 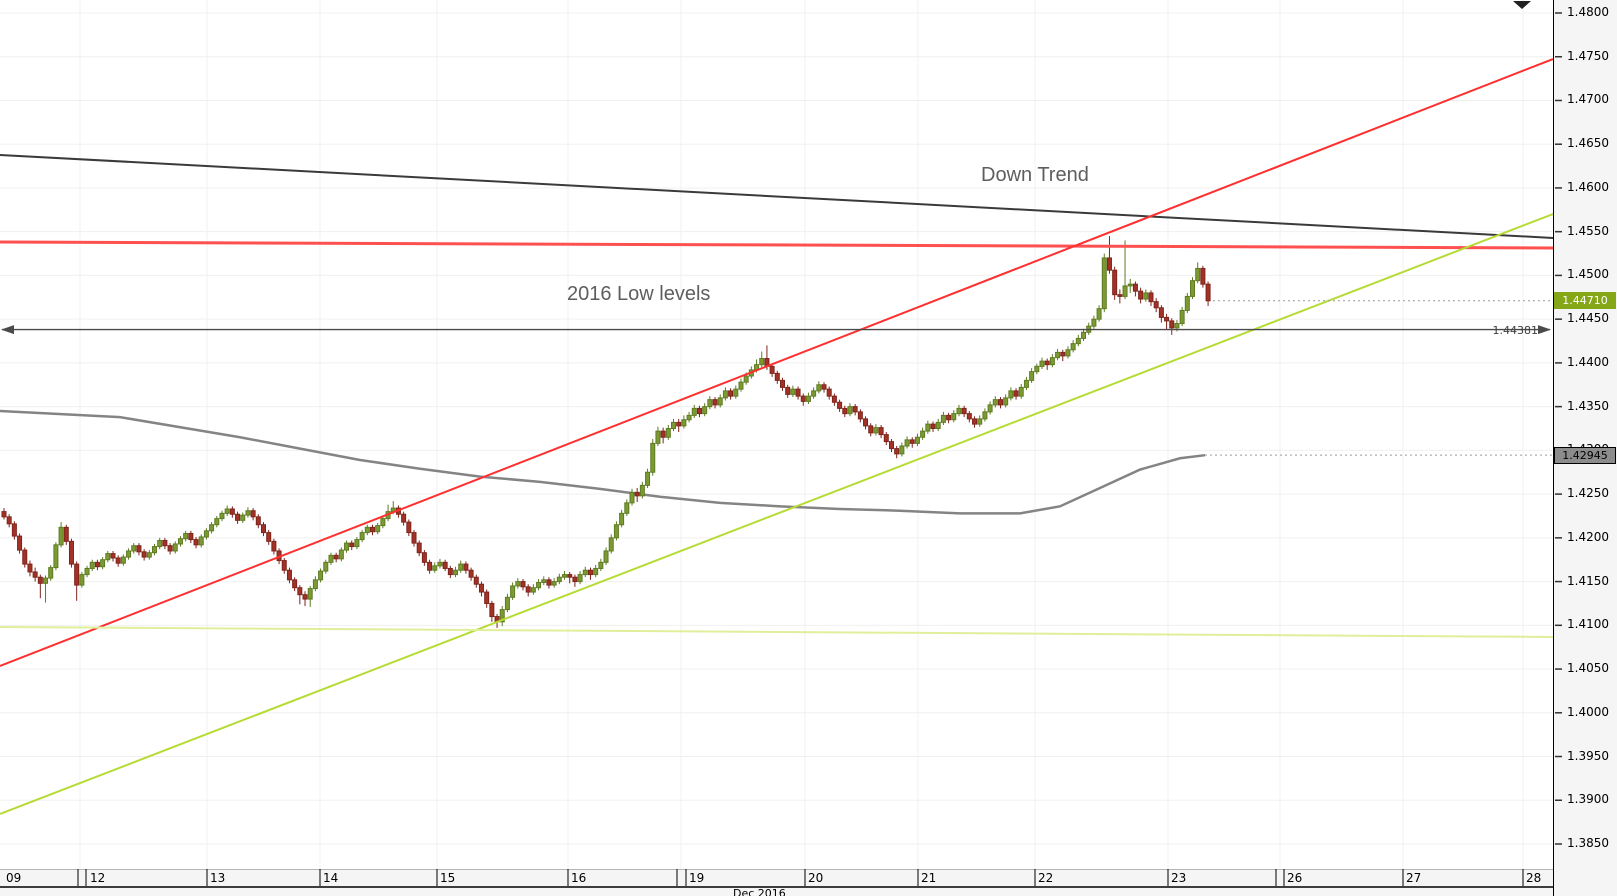 I want to click on date-tick-label: 13, so click(x=218, y=878).